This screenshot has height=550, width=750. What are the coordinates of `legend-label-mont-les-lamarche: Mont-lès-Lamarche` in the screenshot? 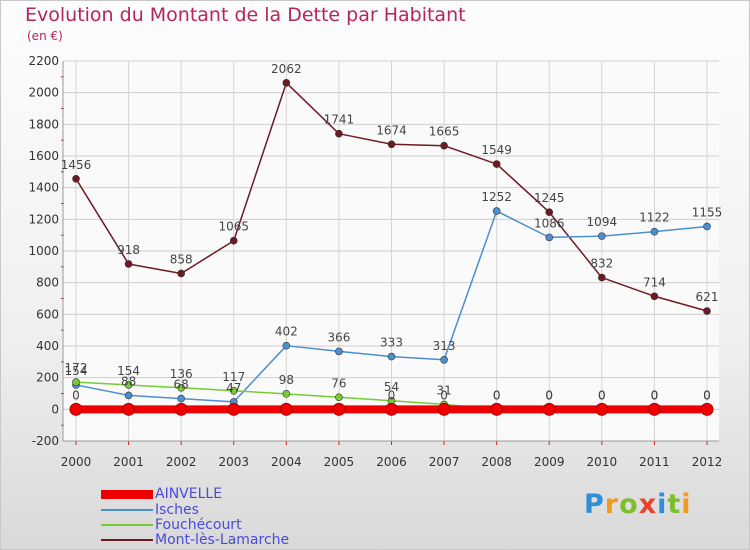 It's located at (222, 540).